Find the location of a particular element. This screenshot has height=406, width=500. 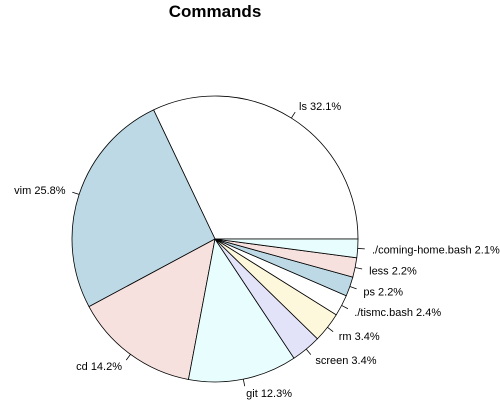

pie-slice-label: git 12.3% is located at coordinates (269, 394).